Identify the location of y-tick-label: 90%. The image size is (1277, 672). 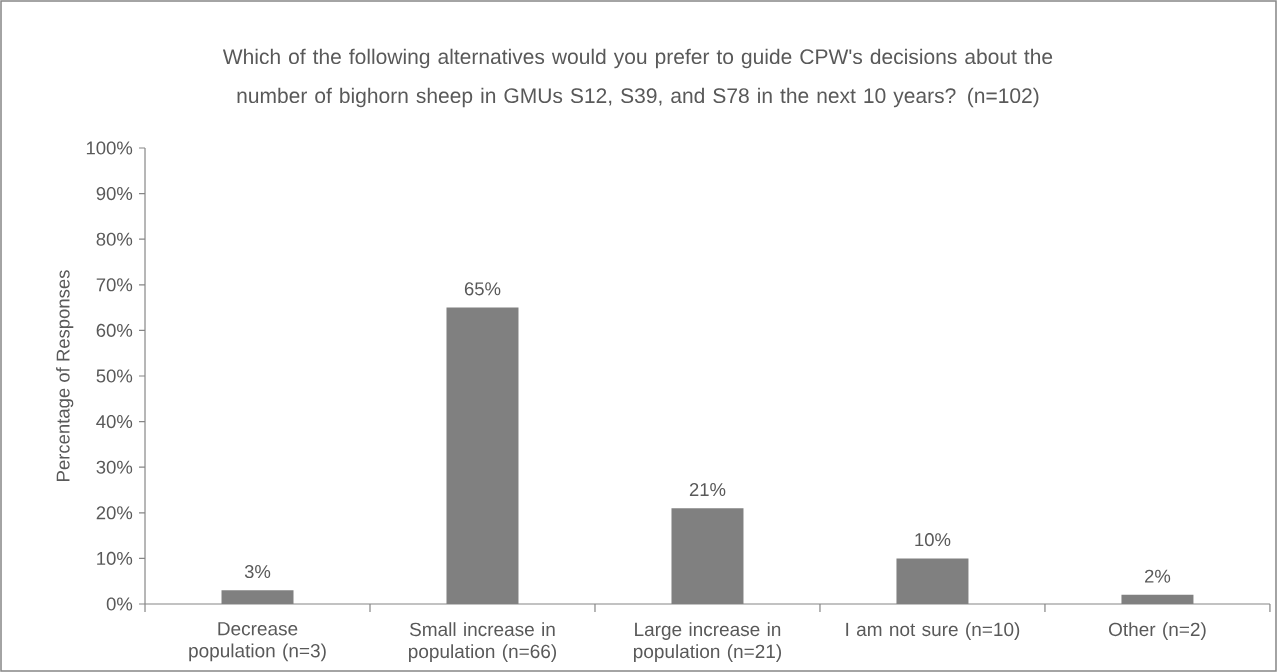
(114, 194).